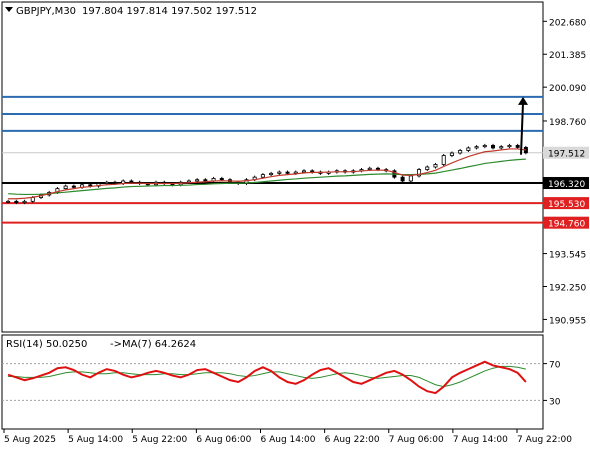  What do you see at coordinates (223, 440) in the screenshot?
I see `time-tick-label-3: 6 Aug 06:00` at bounding box center [223, 440].